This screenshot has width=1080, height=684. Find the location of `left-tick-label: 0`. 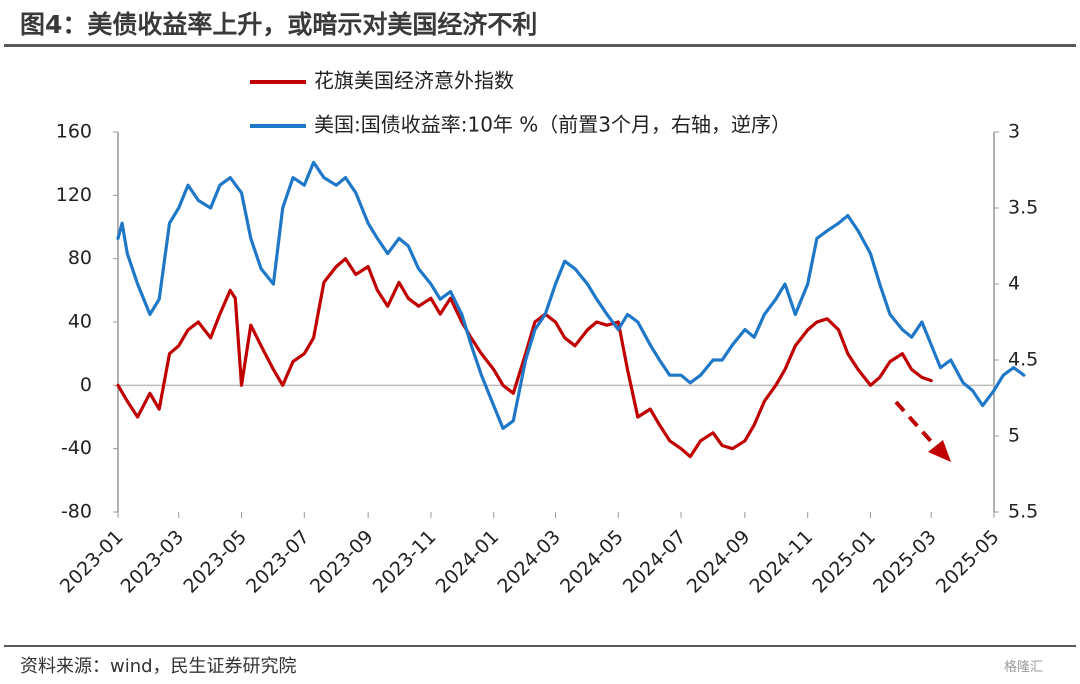

left-tick-label: 0 is located at coordinates (86, 385).